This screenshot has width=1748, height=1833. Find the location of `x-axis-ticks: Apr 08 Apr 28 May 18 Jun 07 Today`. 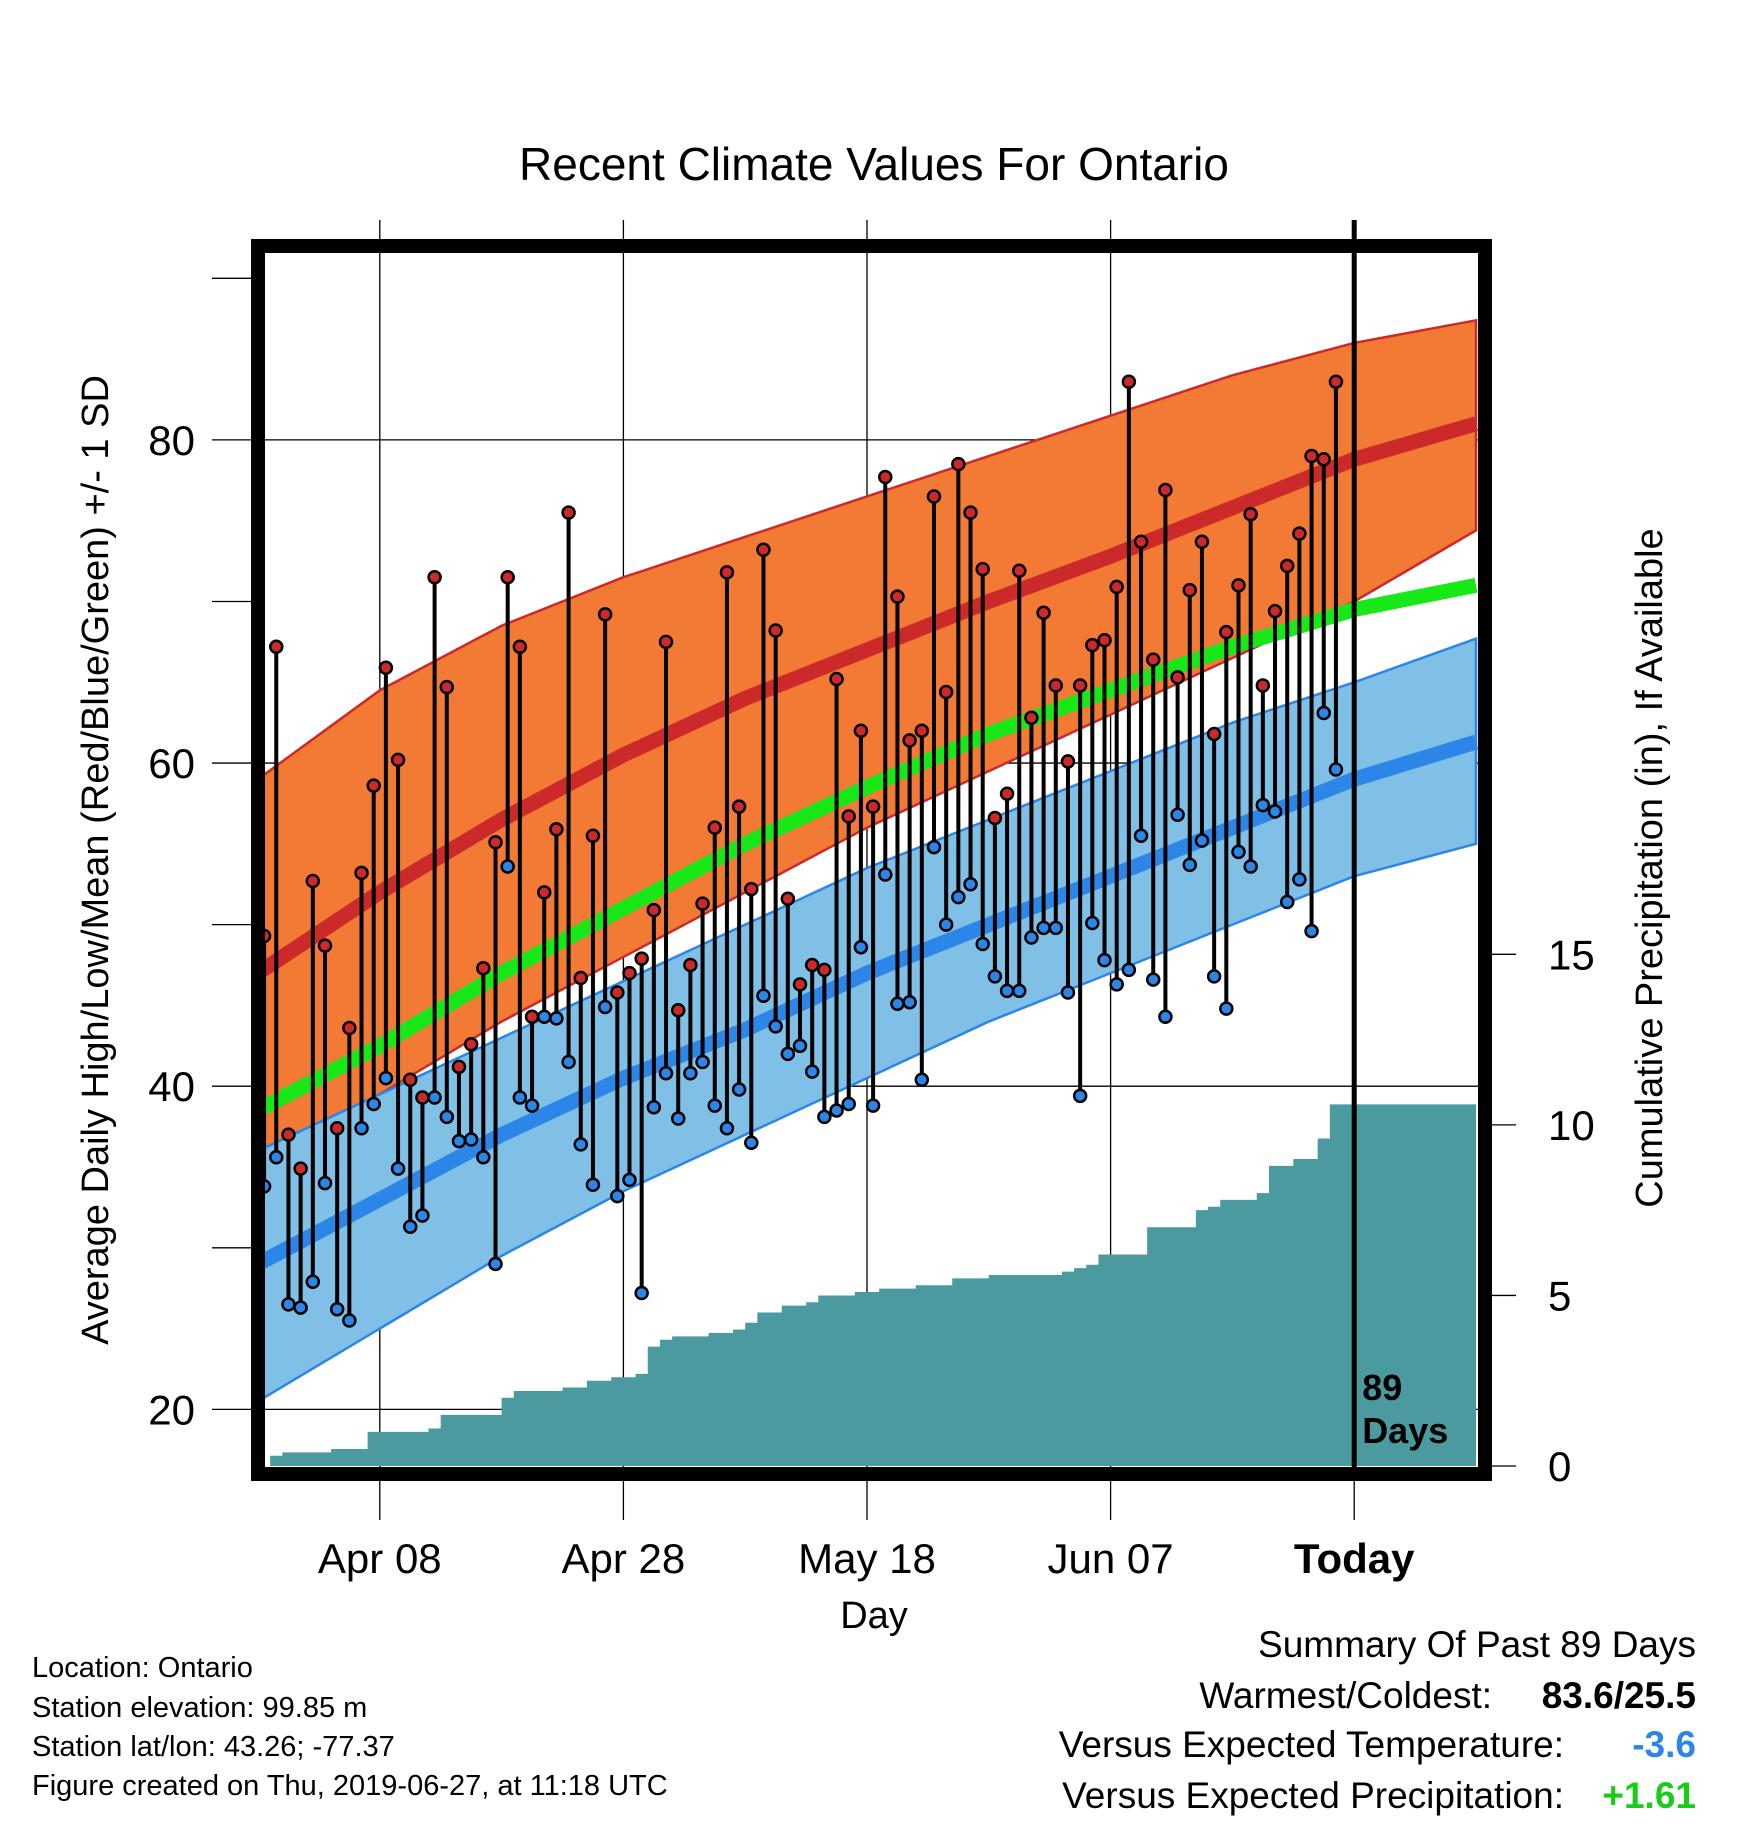

x-axis-ticks: Apr 08 Apr 28 May 18 Jun 07 Today is located at coordinates (866, 1531).